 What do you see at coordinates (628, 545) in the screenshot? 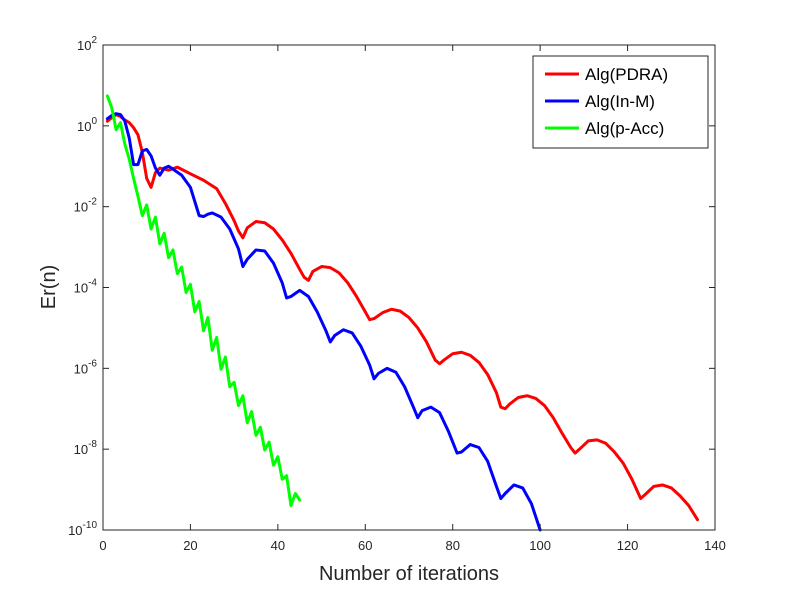
I see `x-tick-label: 120` at bounding box center [628, 545].